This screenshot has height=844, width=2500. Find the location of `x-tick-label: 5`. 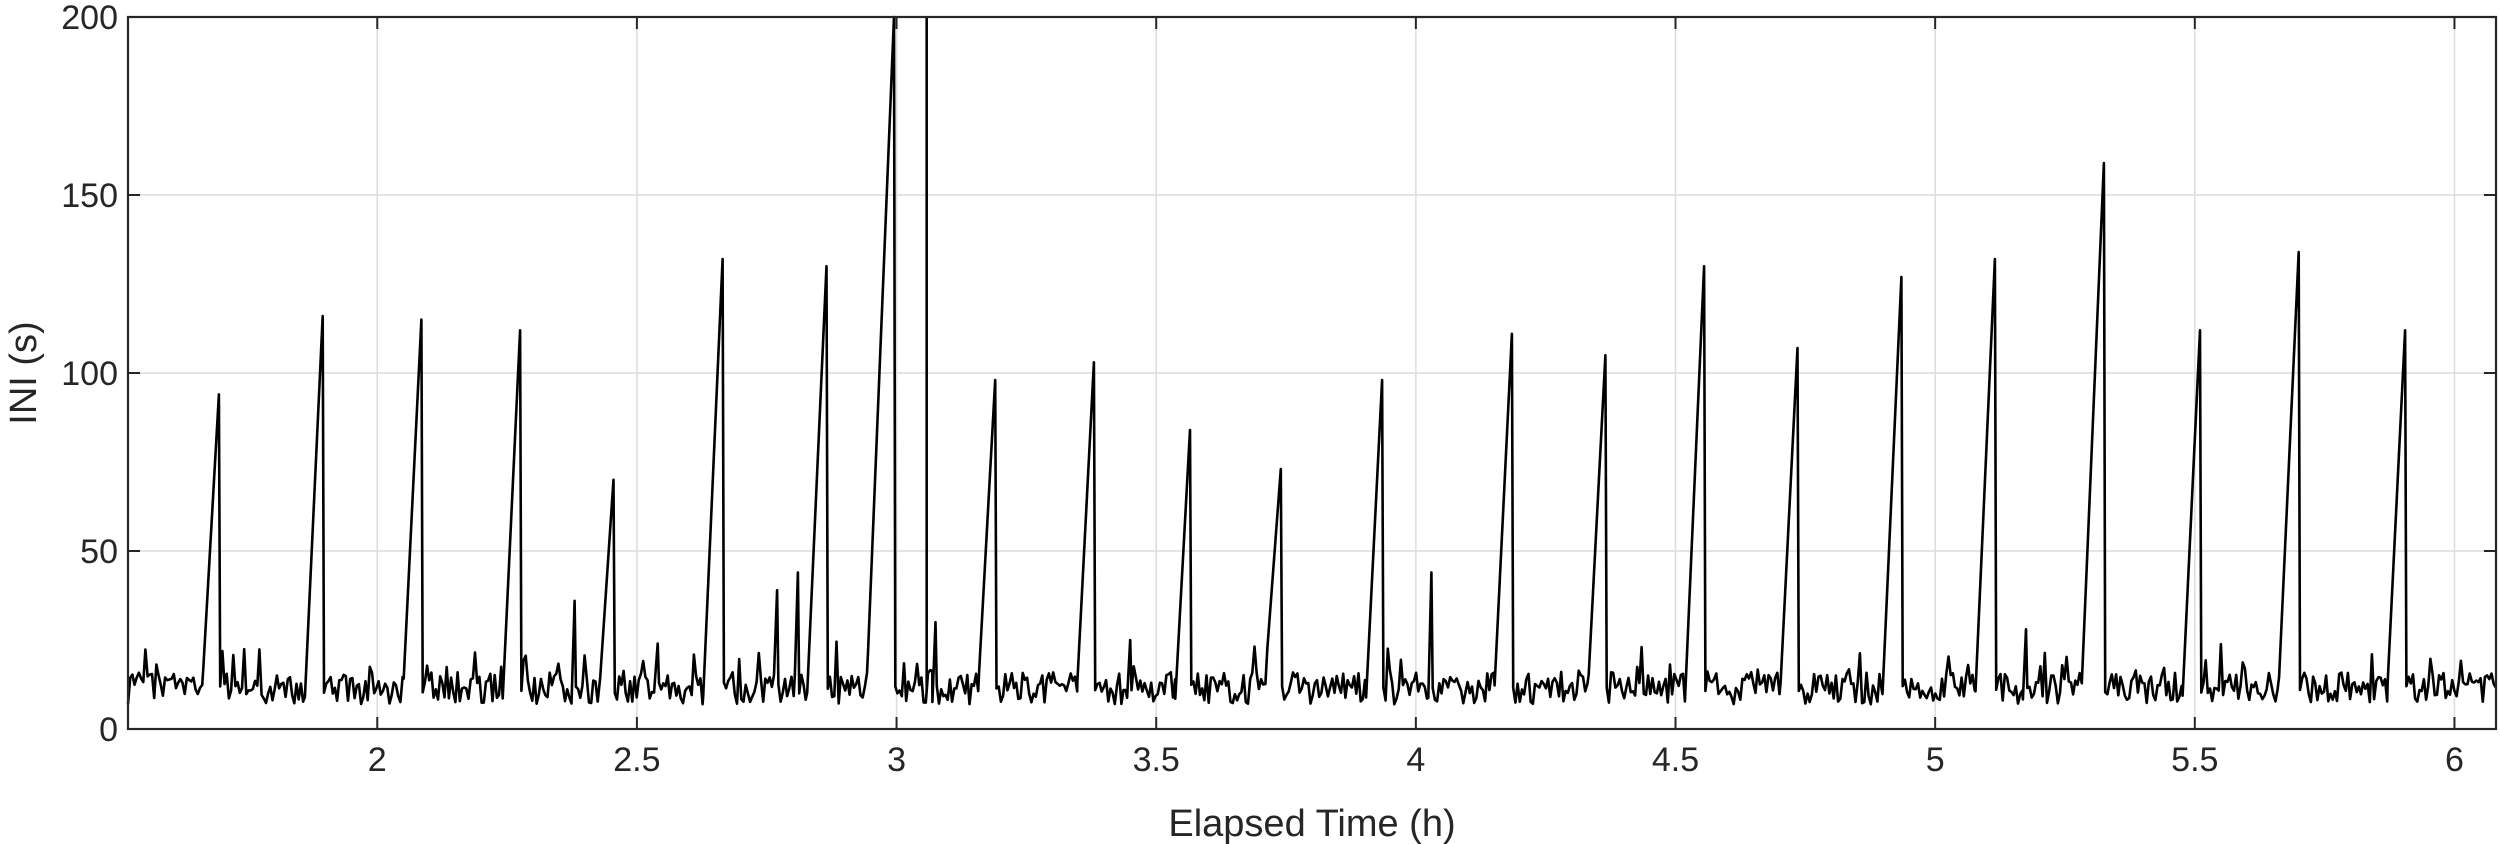

x-tick-label: 5 is located at coordinates (1935, 760).